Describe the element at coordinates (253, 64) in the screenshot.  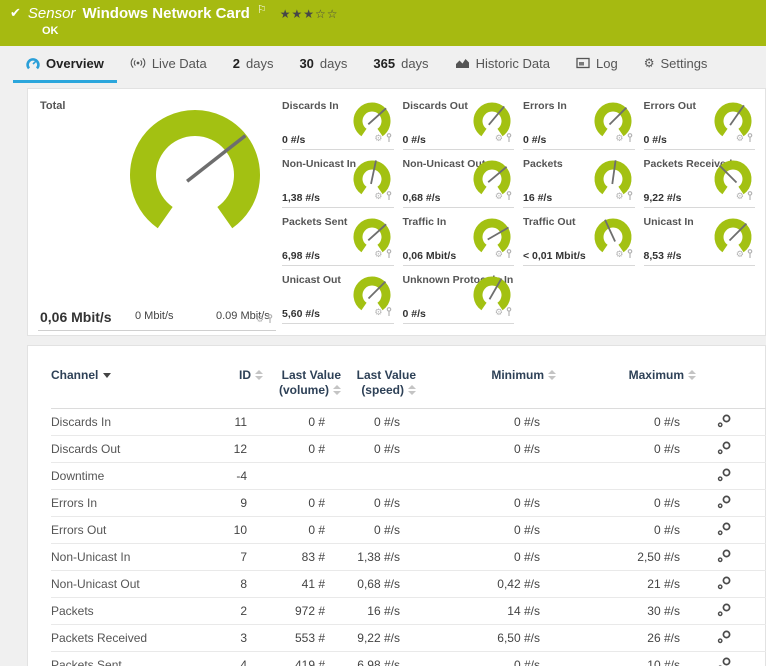
I see `tab-2-days: 2 days` at that location.